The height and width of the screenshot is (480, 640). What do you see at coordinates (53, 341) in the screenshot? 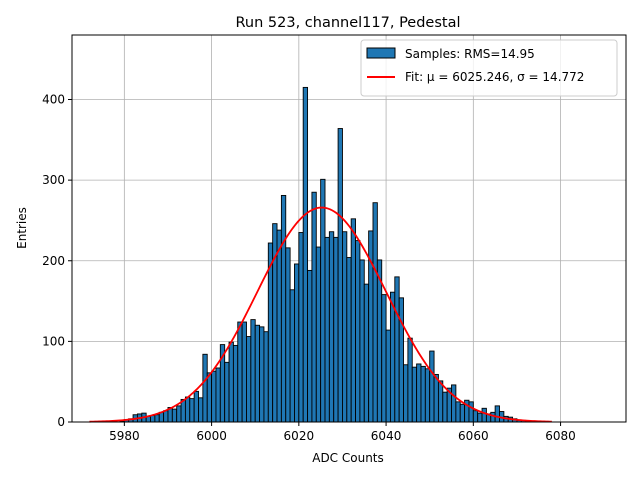
I see `y-tick-label: 100` at bounding box center [53, 341].